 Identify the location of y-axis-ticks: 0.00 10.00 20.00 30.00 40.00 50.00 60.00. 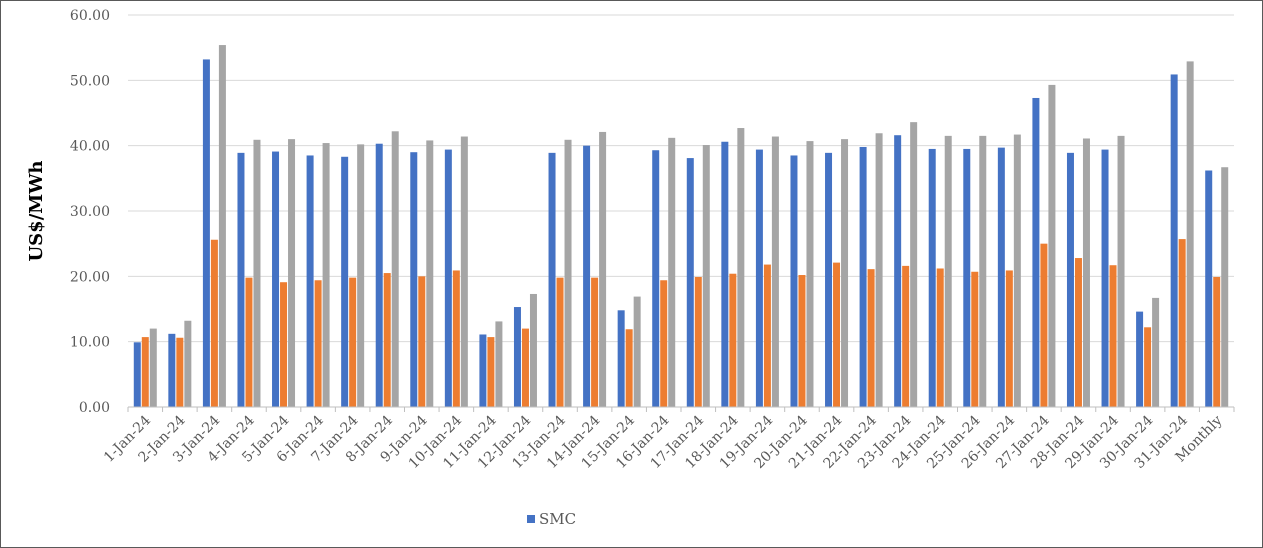
(90, 212).